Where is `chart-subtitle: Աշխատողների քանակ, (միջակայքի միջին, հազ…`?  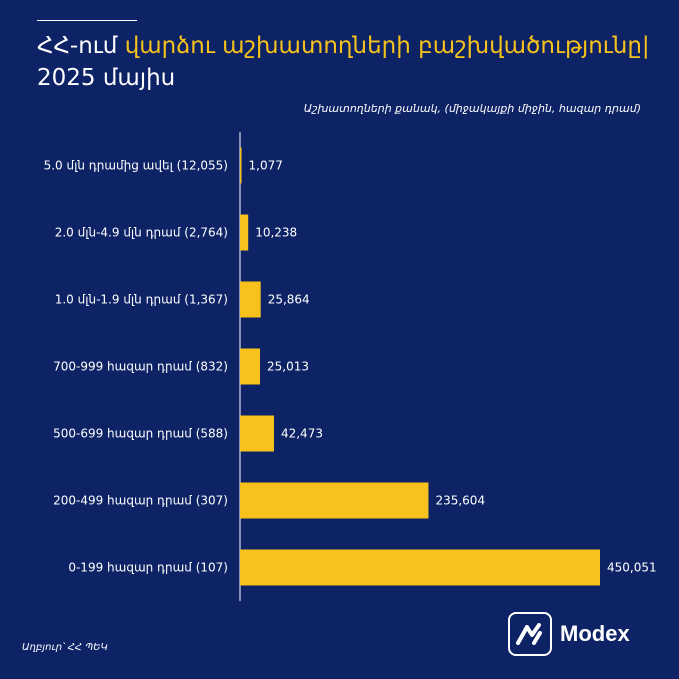
chart-subtitle: Աշխատողների քանակ, (միջակայքի միջին, հազ… is located at coordinates (472, 108).